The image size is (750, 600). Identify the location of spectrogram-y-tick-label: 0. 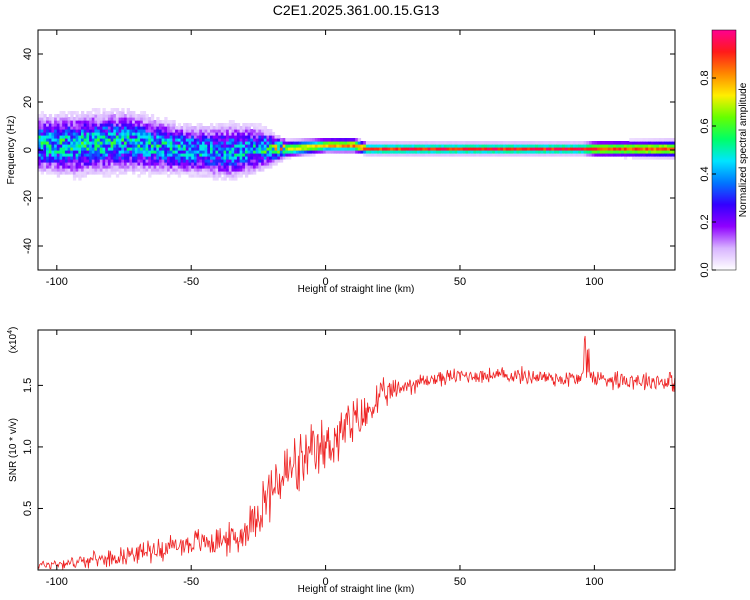
(28, 150).